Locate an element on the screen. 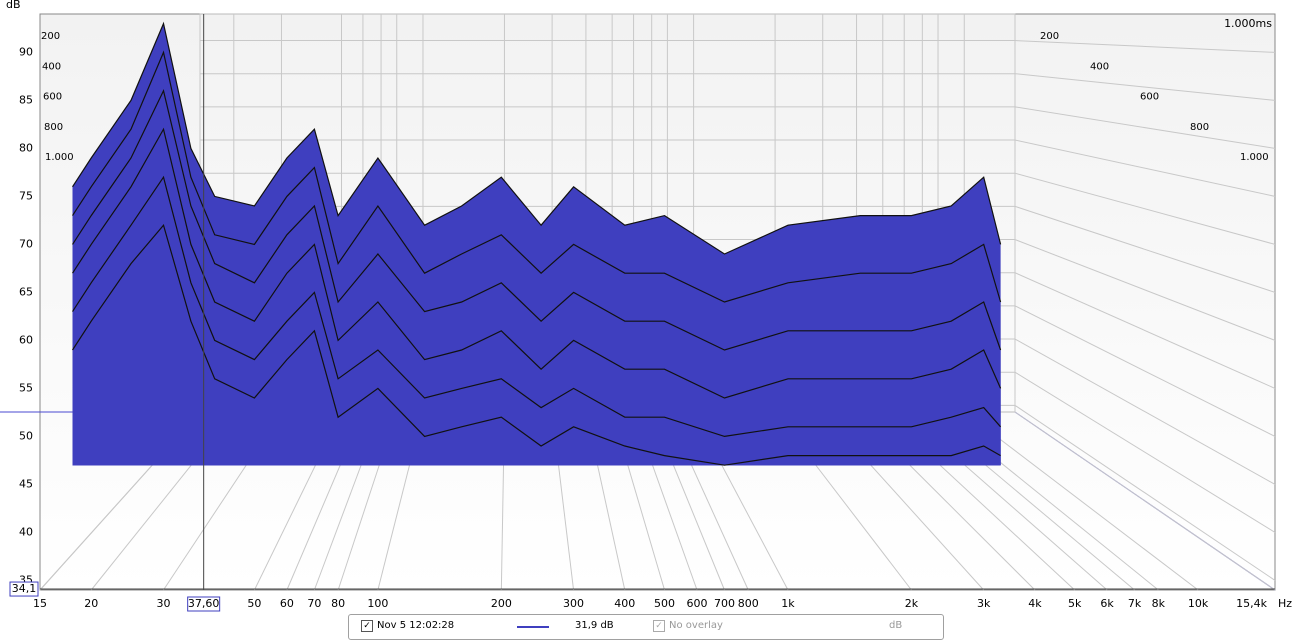 The width and height of the screenshot is (1295, 641). y-tick-label: 70 is located at coordinates (26, 243).